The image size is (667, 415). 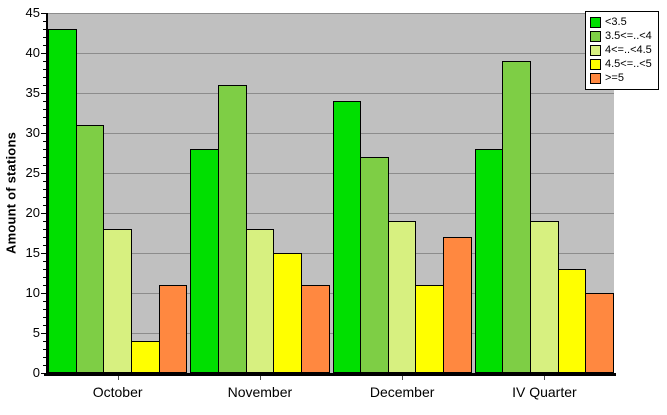 I want to click on legend-row: >=5, so click(x=621, y=78).